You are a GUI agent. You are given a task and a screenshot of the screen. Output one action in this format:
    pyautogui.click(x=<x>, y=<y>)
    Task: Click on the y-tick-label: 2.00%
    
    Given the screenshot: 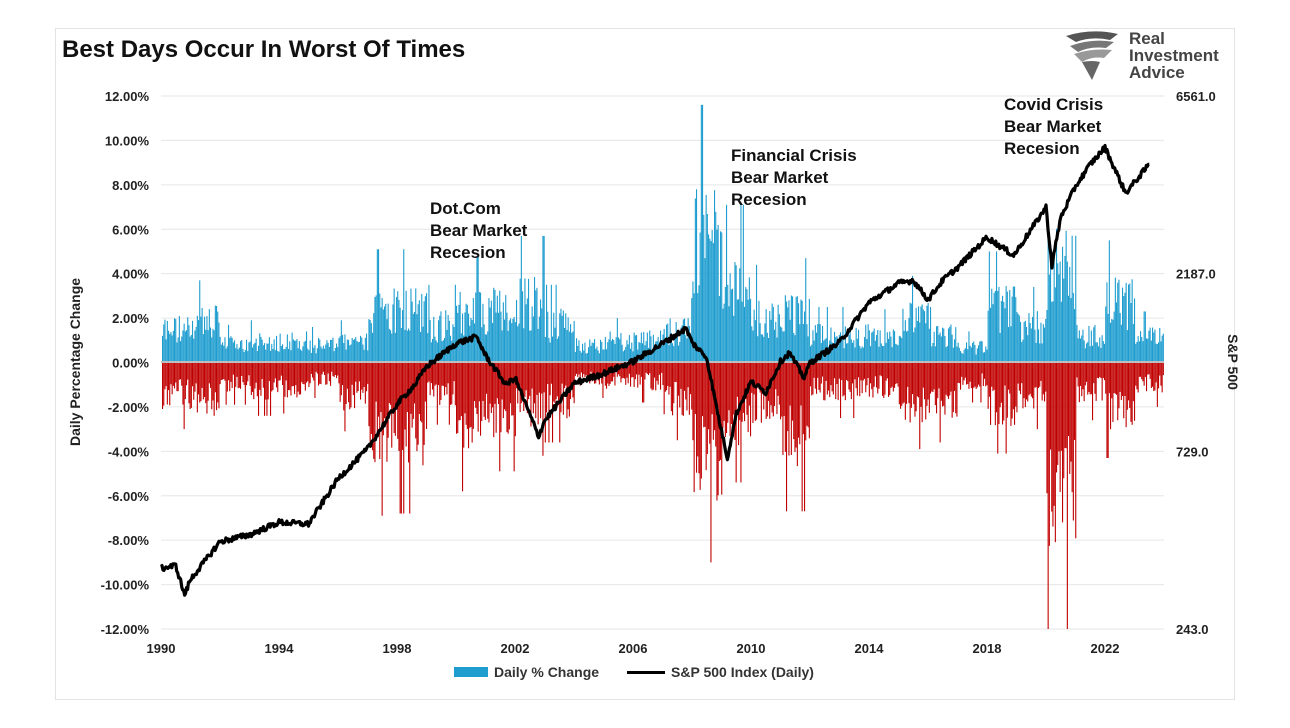 What is the action you would take?
    pyautogui.click(x=130, y=318)
    